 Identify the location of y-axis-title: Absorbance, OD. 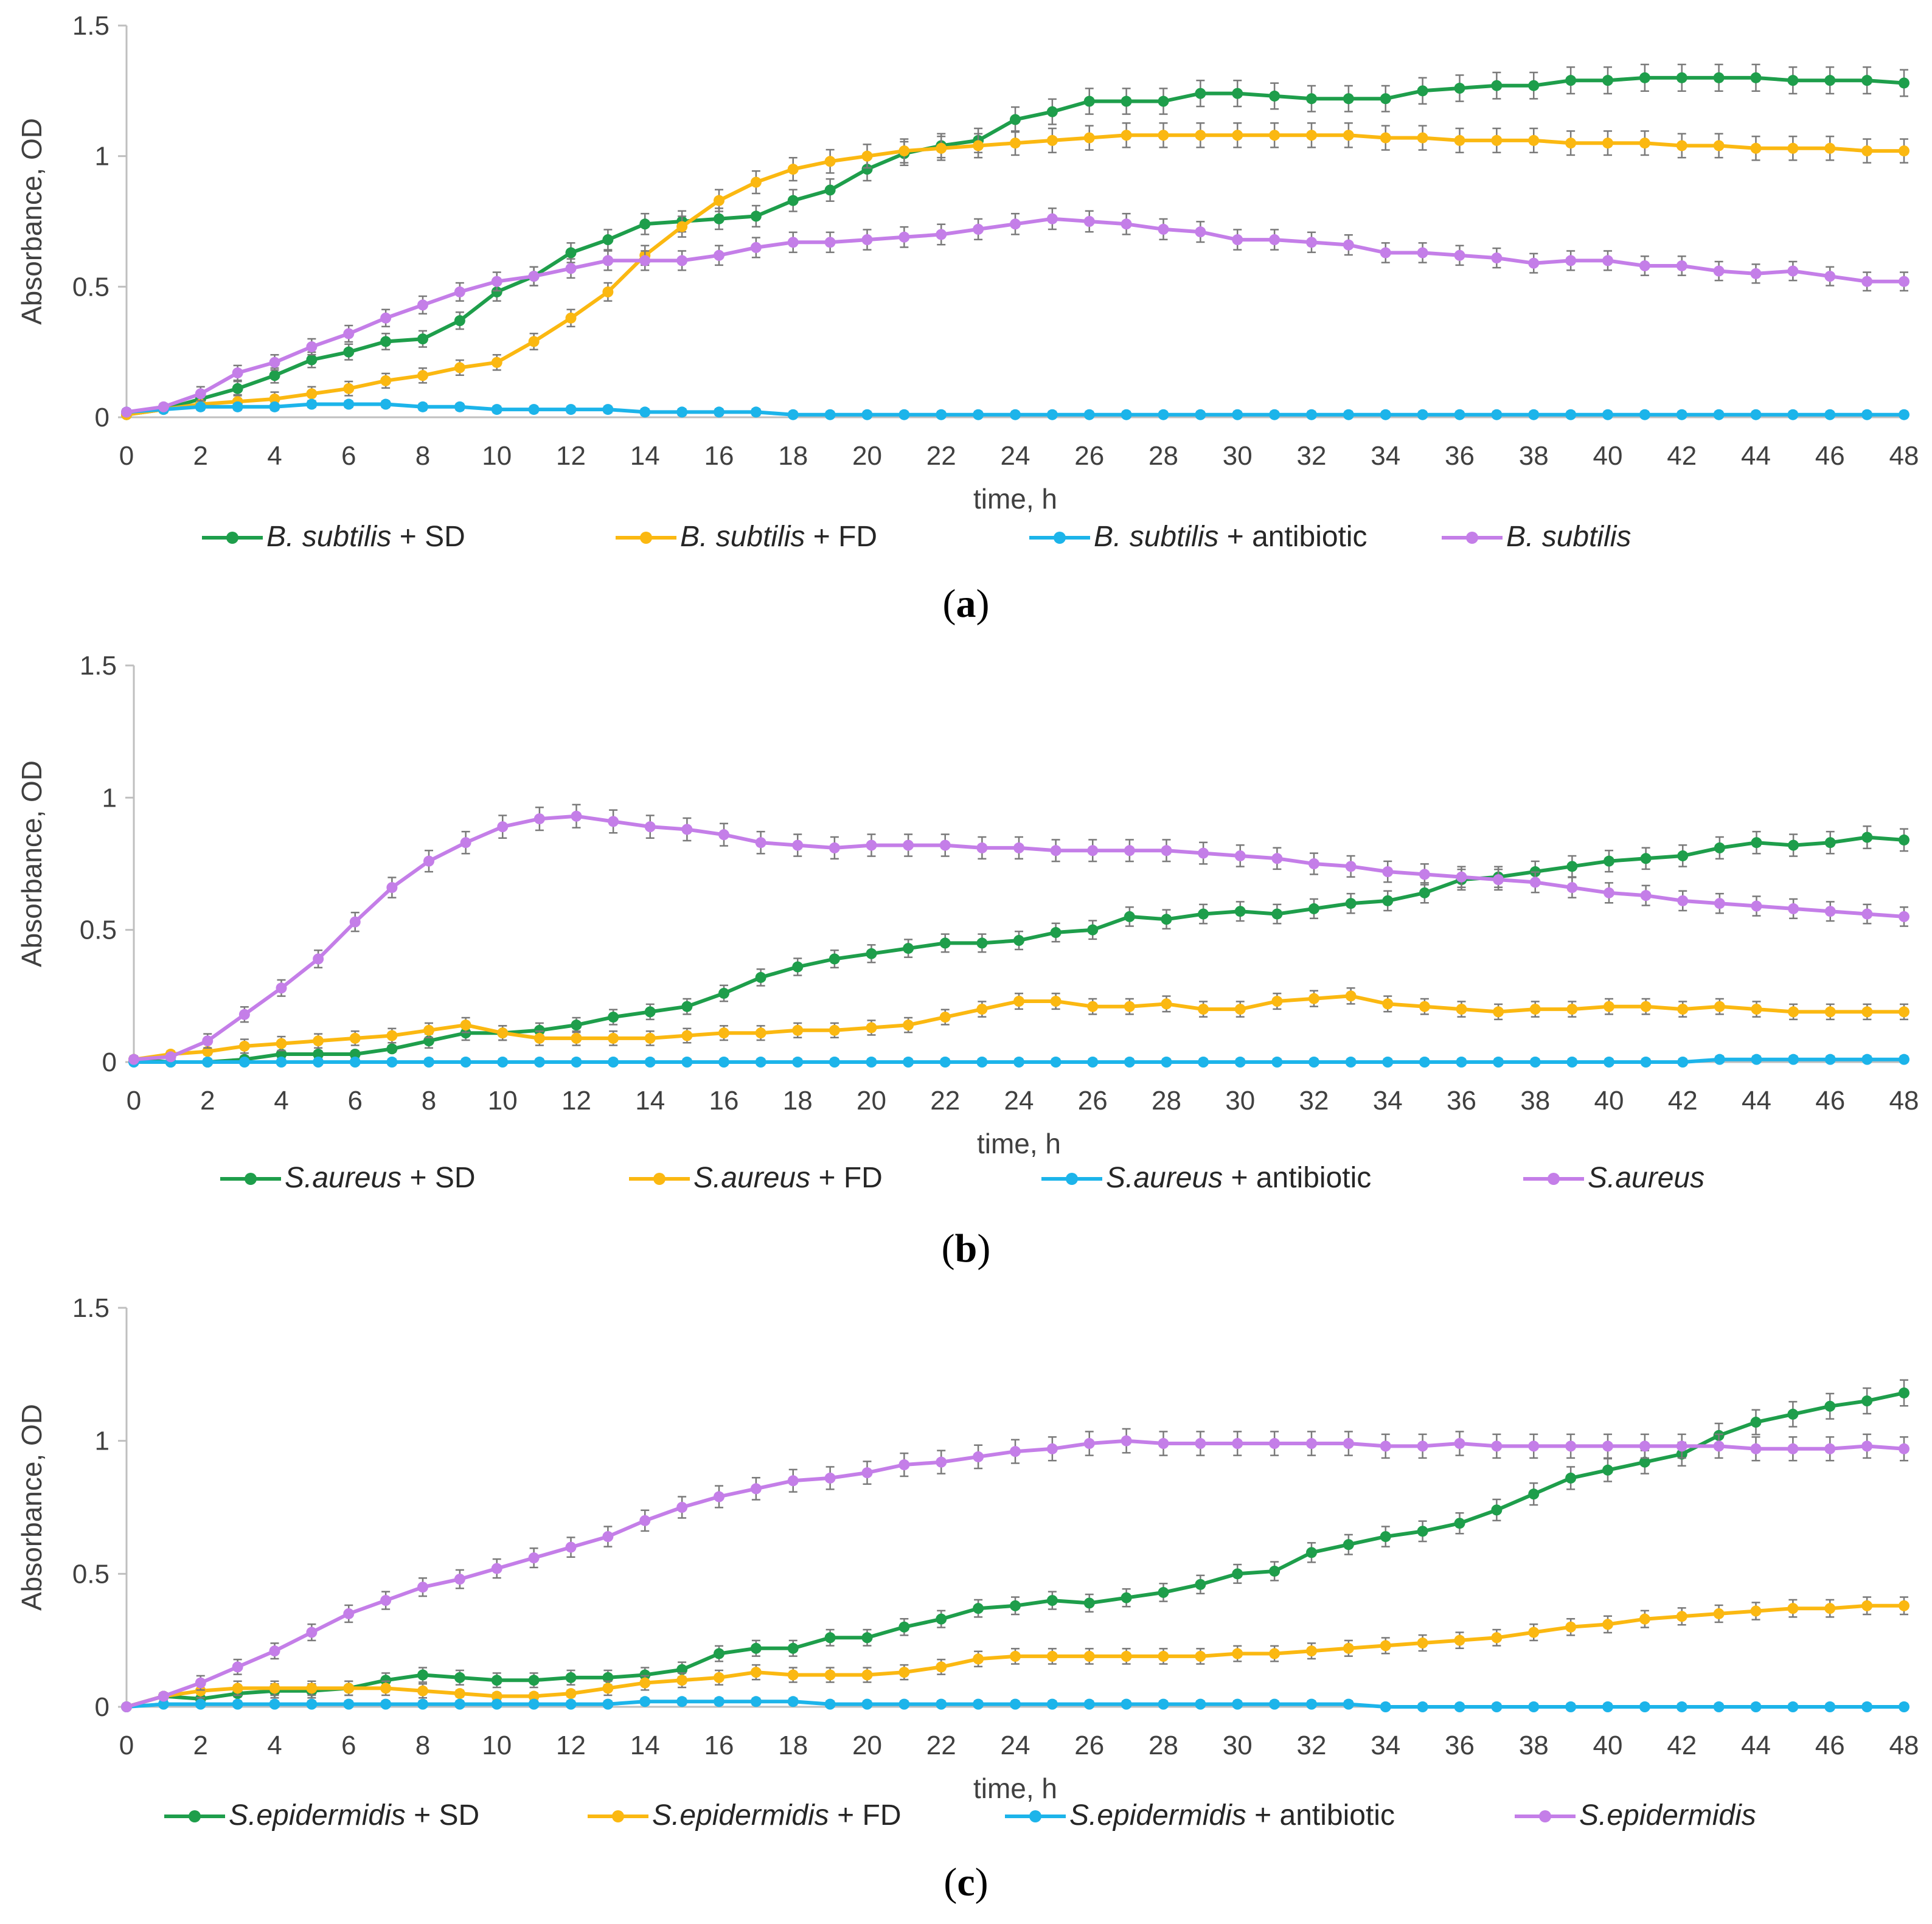
(31, 221).